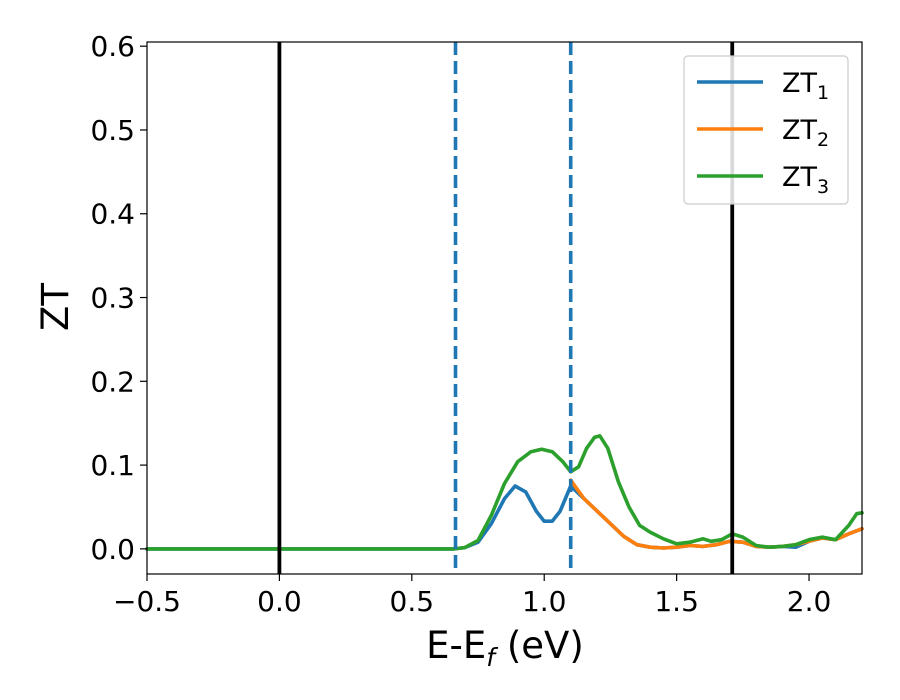 The height and width of the screenshot is (700, 900). I want to click on y-tick-label: 0.4, so click(112, 214).